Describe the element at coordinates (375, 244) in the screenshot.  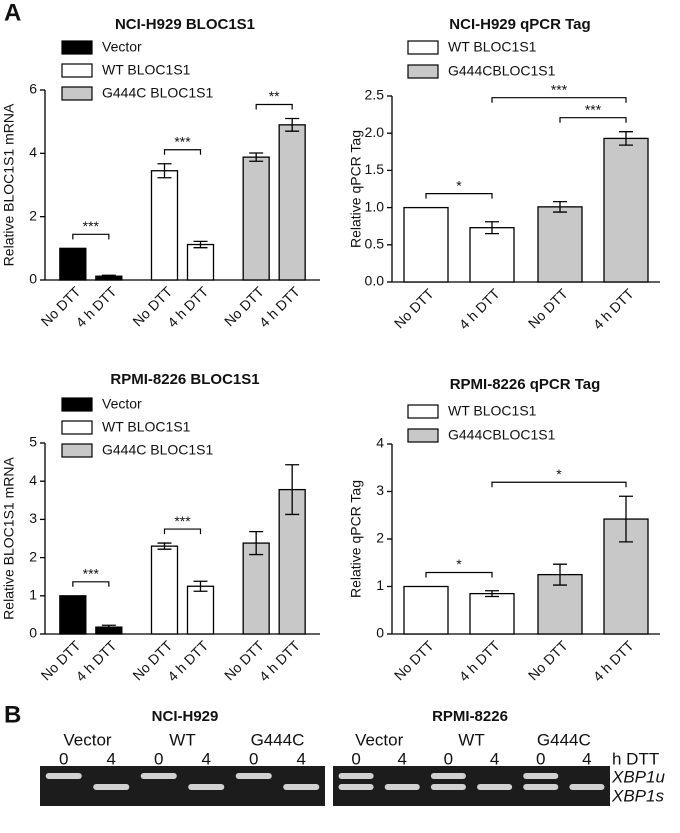
I see `y-tick-label: 0.5` at that location.